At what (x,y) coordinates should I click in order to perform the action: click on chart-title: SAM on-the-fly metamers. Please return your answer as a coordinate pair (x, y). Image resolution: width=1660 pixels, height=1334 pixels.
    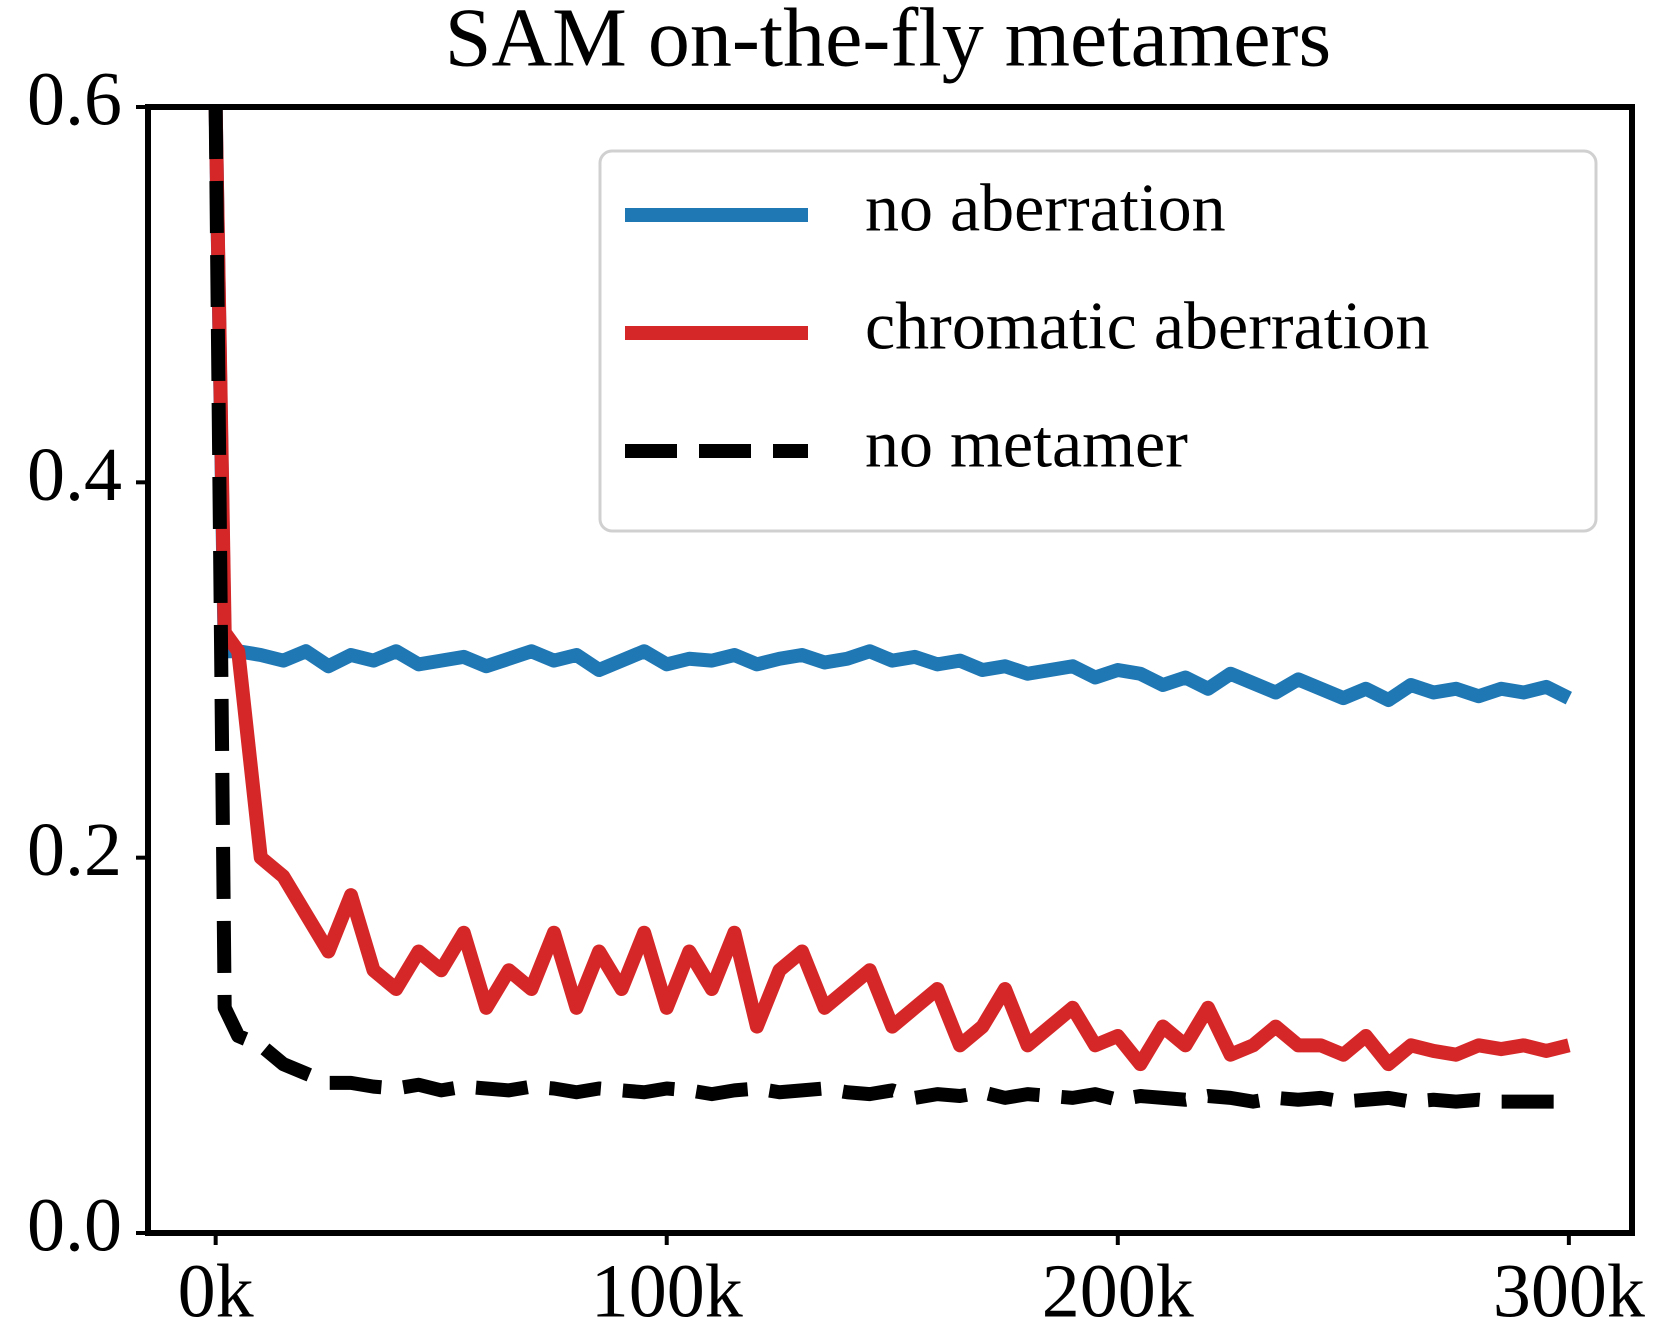
    Looking at the image, I should click on (888, 42).